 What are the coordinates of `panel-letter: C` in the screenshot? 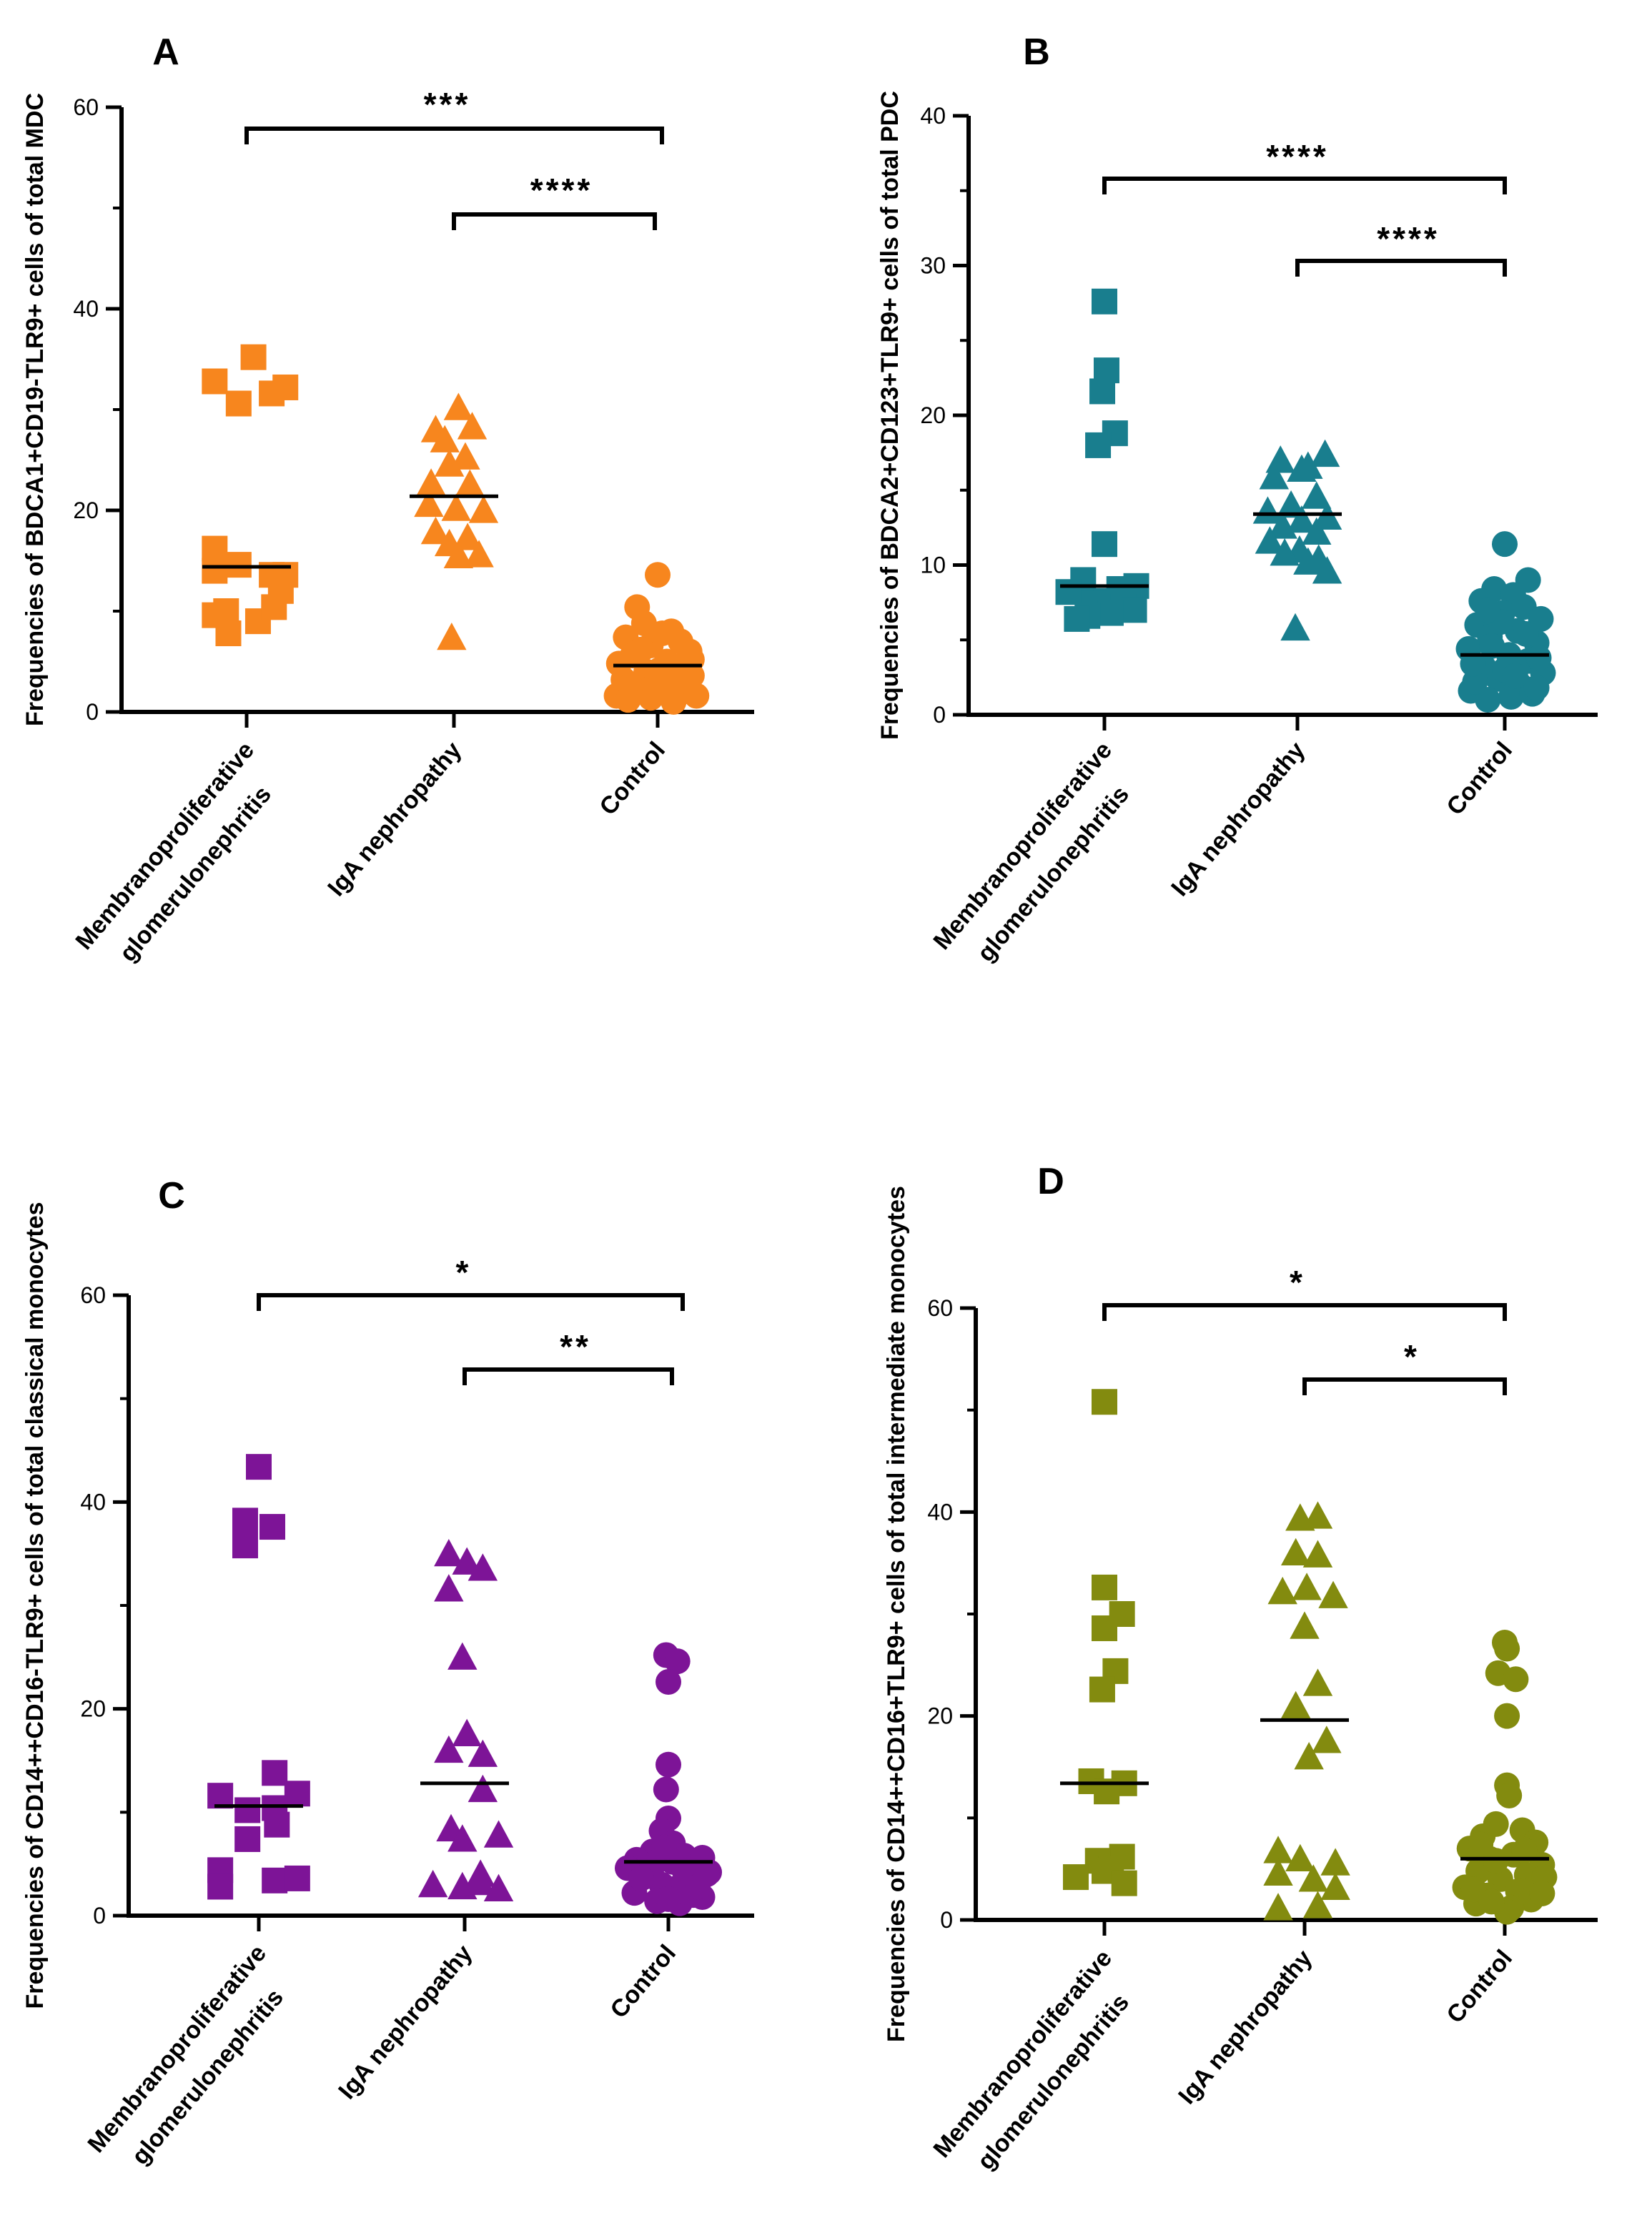 It's located at (172, 1196).